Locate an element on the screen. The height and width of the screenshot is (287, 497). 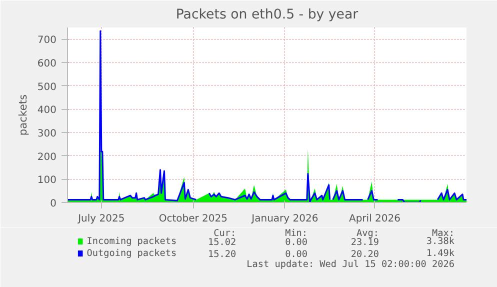
y-tick-label: 700 is located at coordinates (47, 40).